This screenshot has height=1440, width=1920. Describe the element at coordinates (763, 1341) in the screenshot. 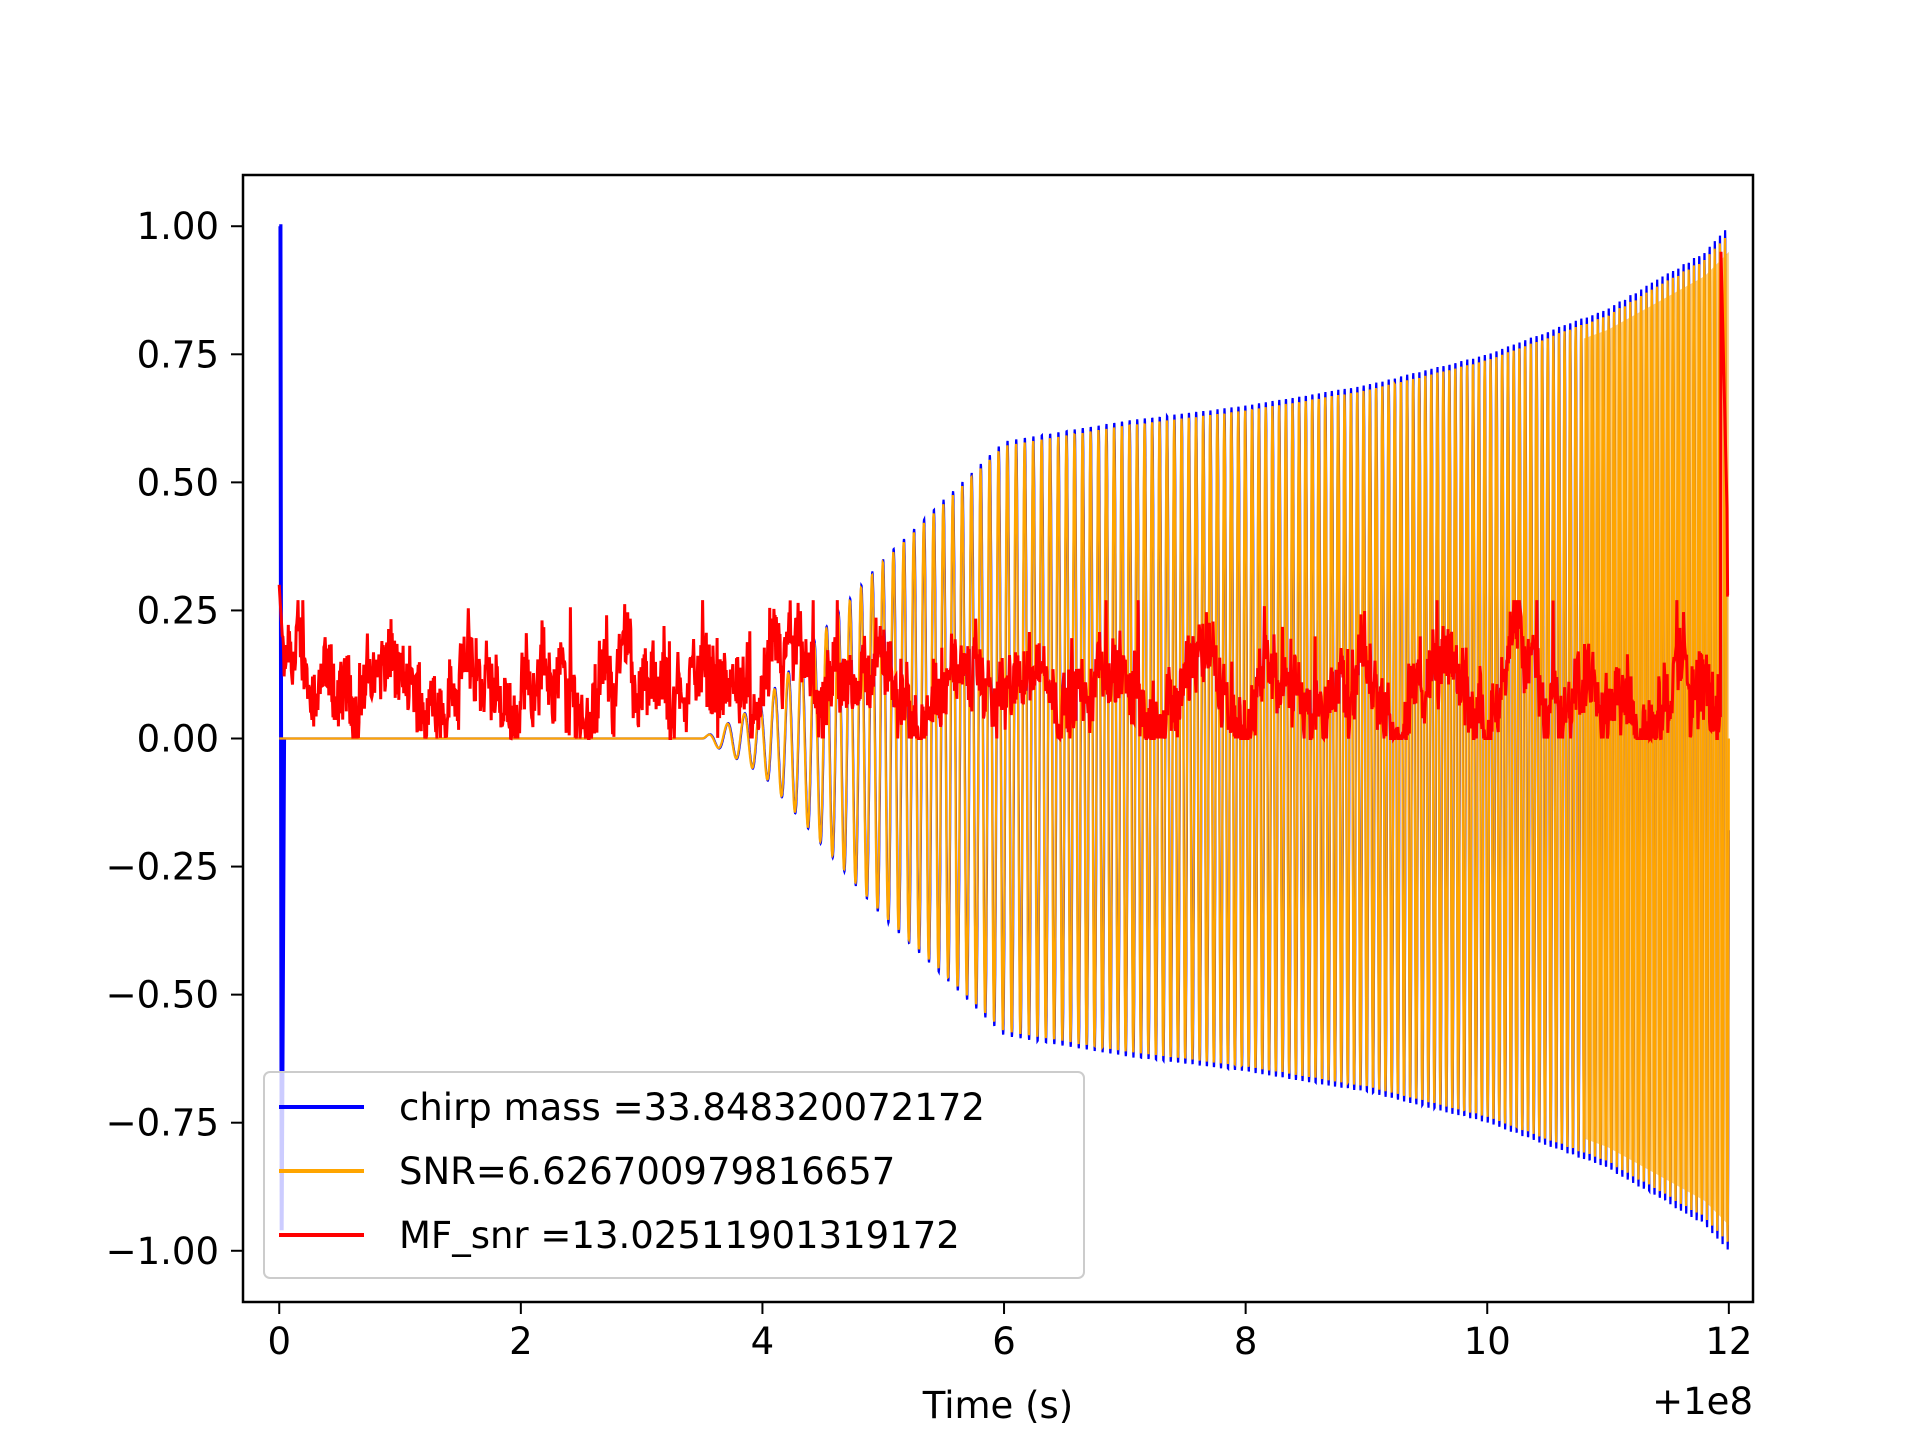

I see `x-tick-label: 4` at that location.